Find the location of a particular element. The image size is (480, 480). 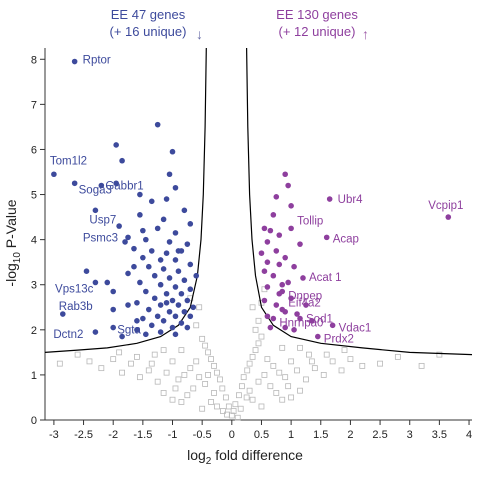

upregulated-header: EE 130 genes (+ 12 unique) is located at coordinates (317, 23).